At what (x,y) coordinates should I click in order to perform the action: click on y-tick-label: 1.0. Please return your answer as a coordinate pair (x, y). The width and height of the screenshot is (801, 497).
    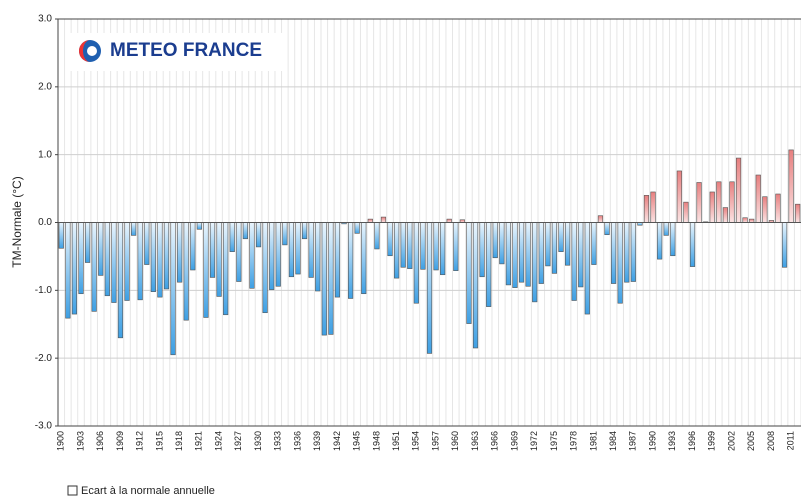
    Looking at the image, I should click on (45, 154).